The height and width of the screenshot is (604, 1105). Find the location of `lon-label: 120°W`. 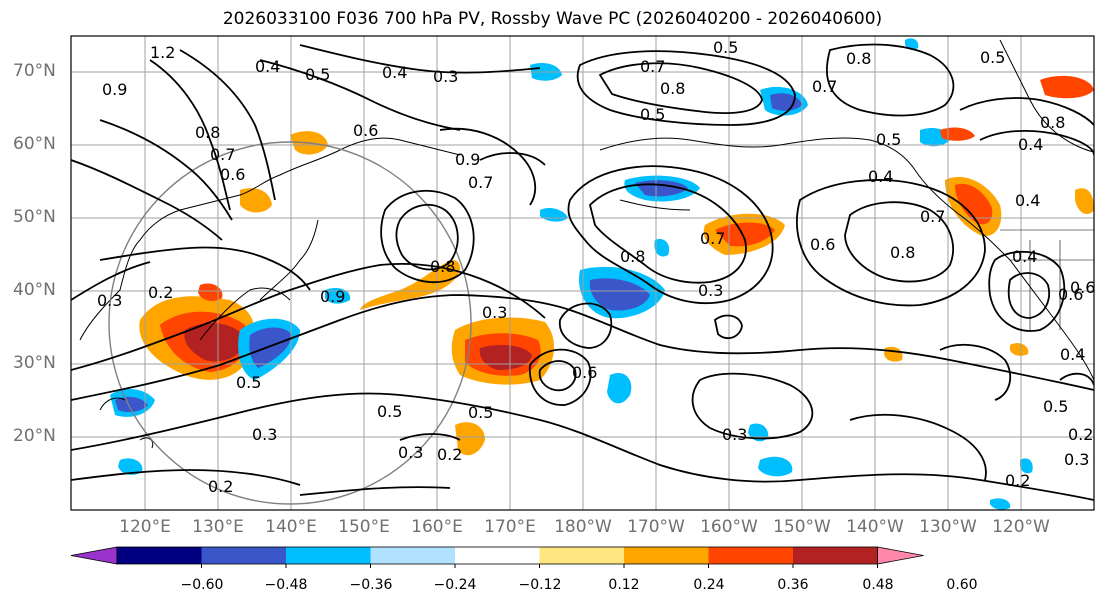

lon-label: 120°W is located at coordinates (1021, 527).